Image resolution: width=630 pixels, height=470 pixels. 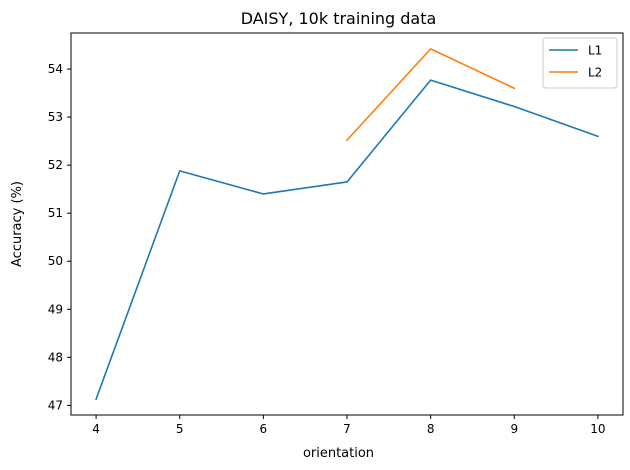 What do you see at coordinates (55, 357) in the screenshot?
I see `y-tick-label: 48` at bounding box center [55, 357].